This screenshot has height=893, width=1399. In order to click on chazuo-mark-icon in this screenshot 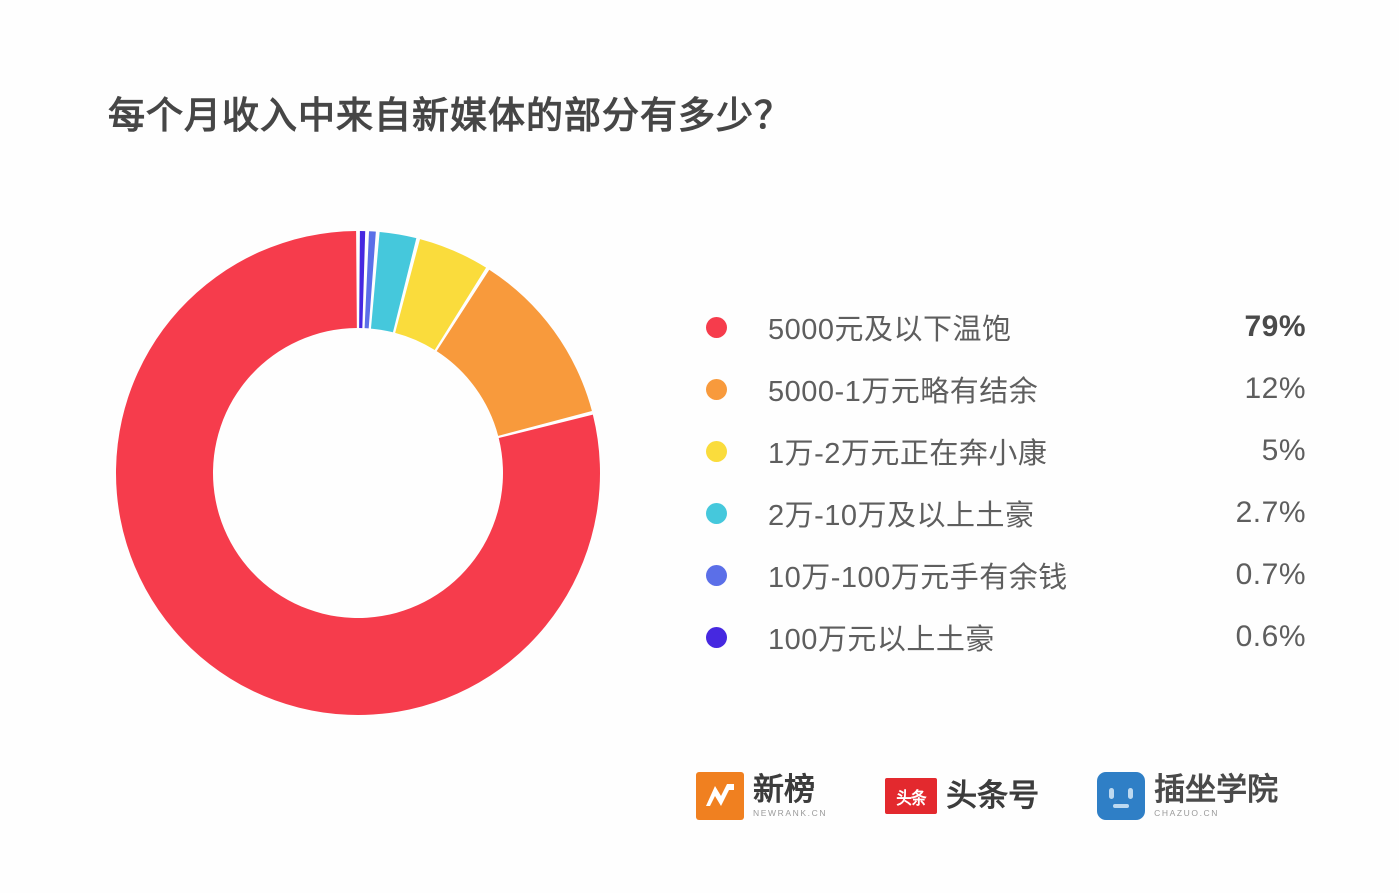, I will do `click(1121, 796)`.